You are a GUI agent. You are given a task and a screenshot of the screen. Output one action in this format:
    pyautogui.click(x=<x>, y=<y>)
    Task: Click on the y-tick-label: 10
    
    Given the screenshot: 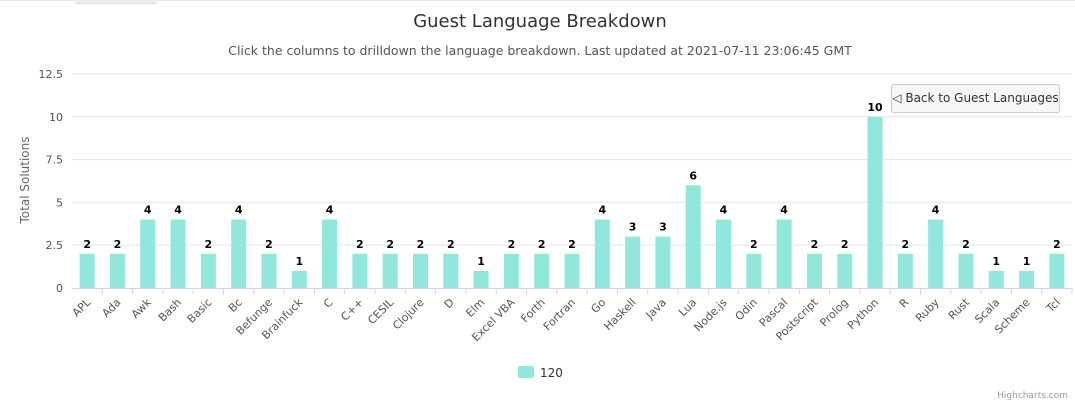 What is the action you would take?
    pyautogui.click(x=56, y=117)
    